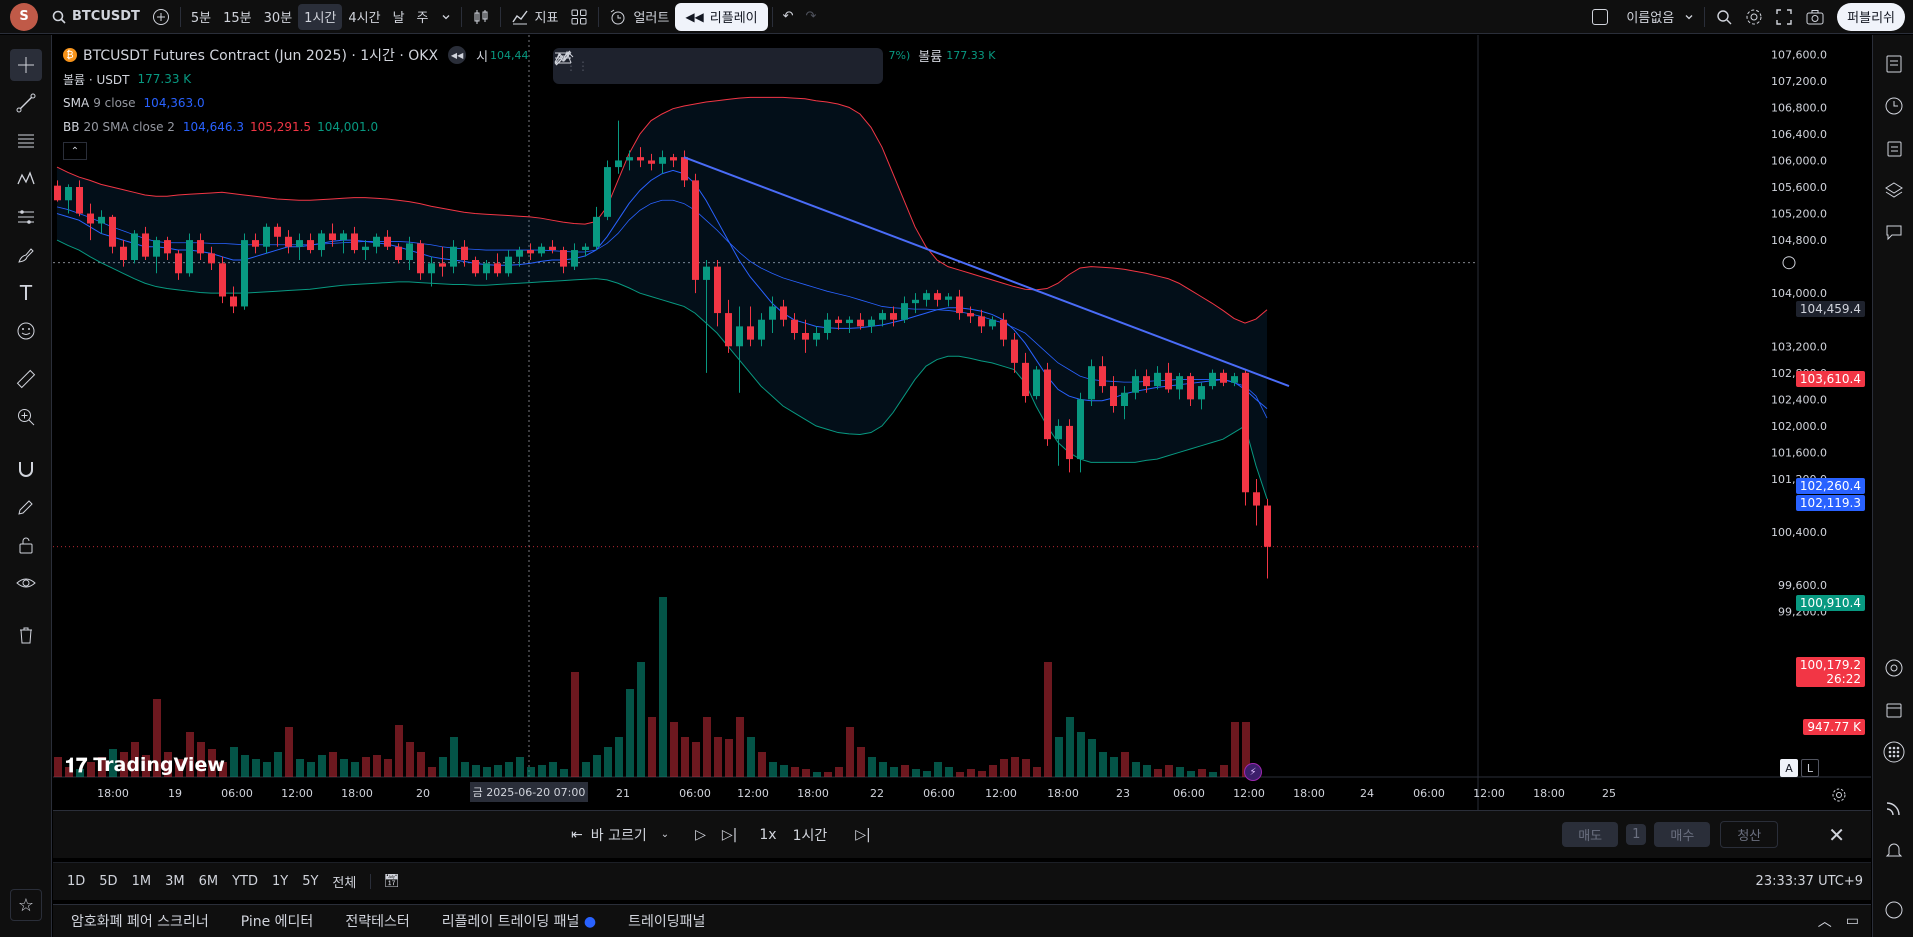 This screenshot has height=937, width=1913. What do you see at coordinates (1852, 921) in the screenshot?
I see `panel-maximize-button: ▭` at bounding box center [1852, 921].